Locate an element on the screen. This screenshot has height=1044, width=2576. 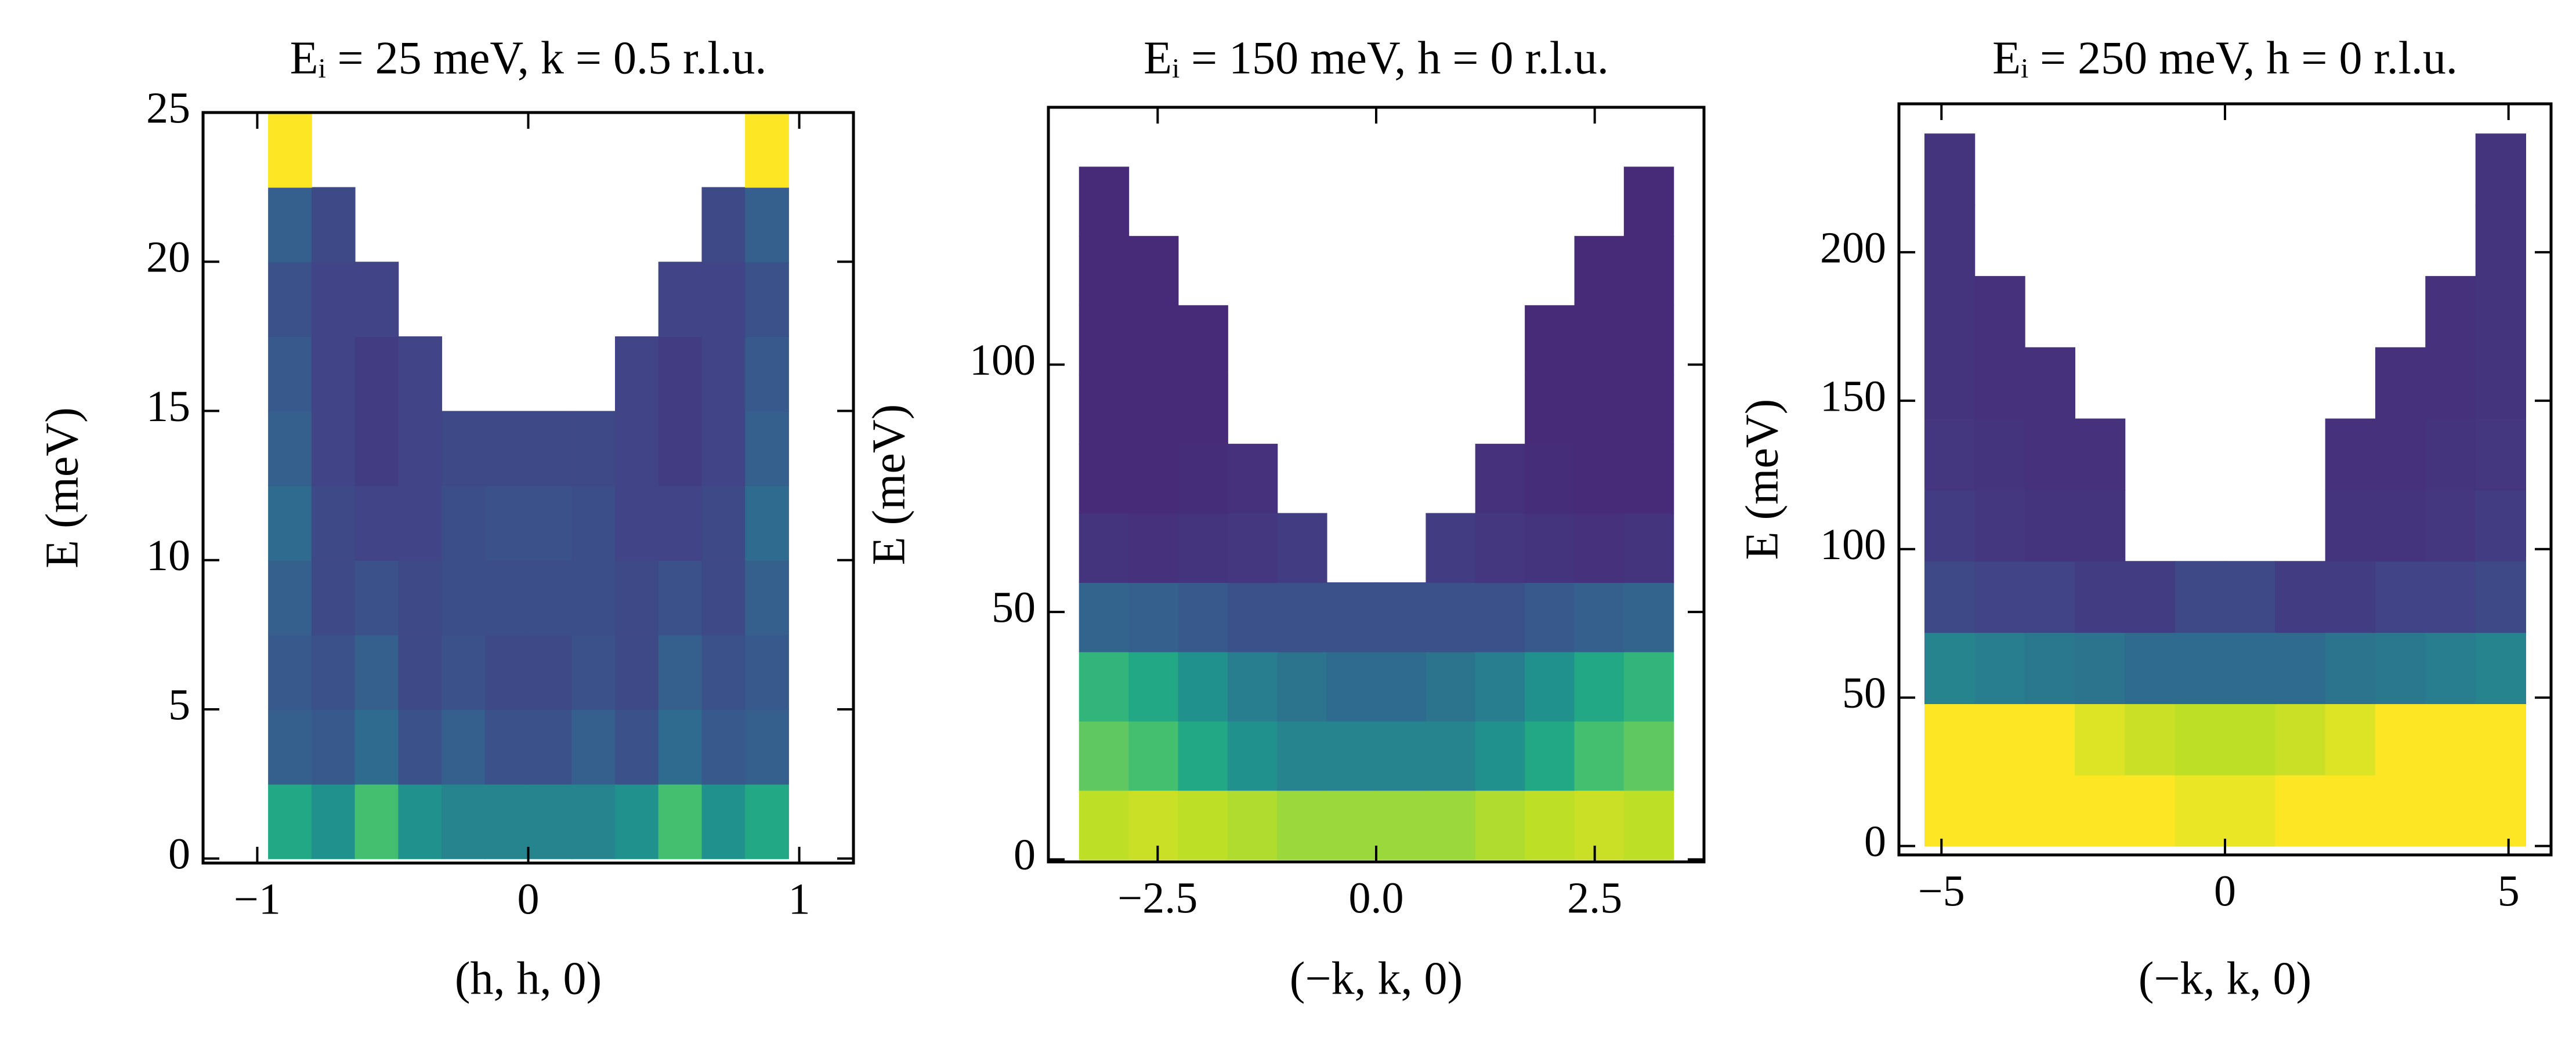
x-tick-label: 5 is located at coordinates (2509, 891).